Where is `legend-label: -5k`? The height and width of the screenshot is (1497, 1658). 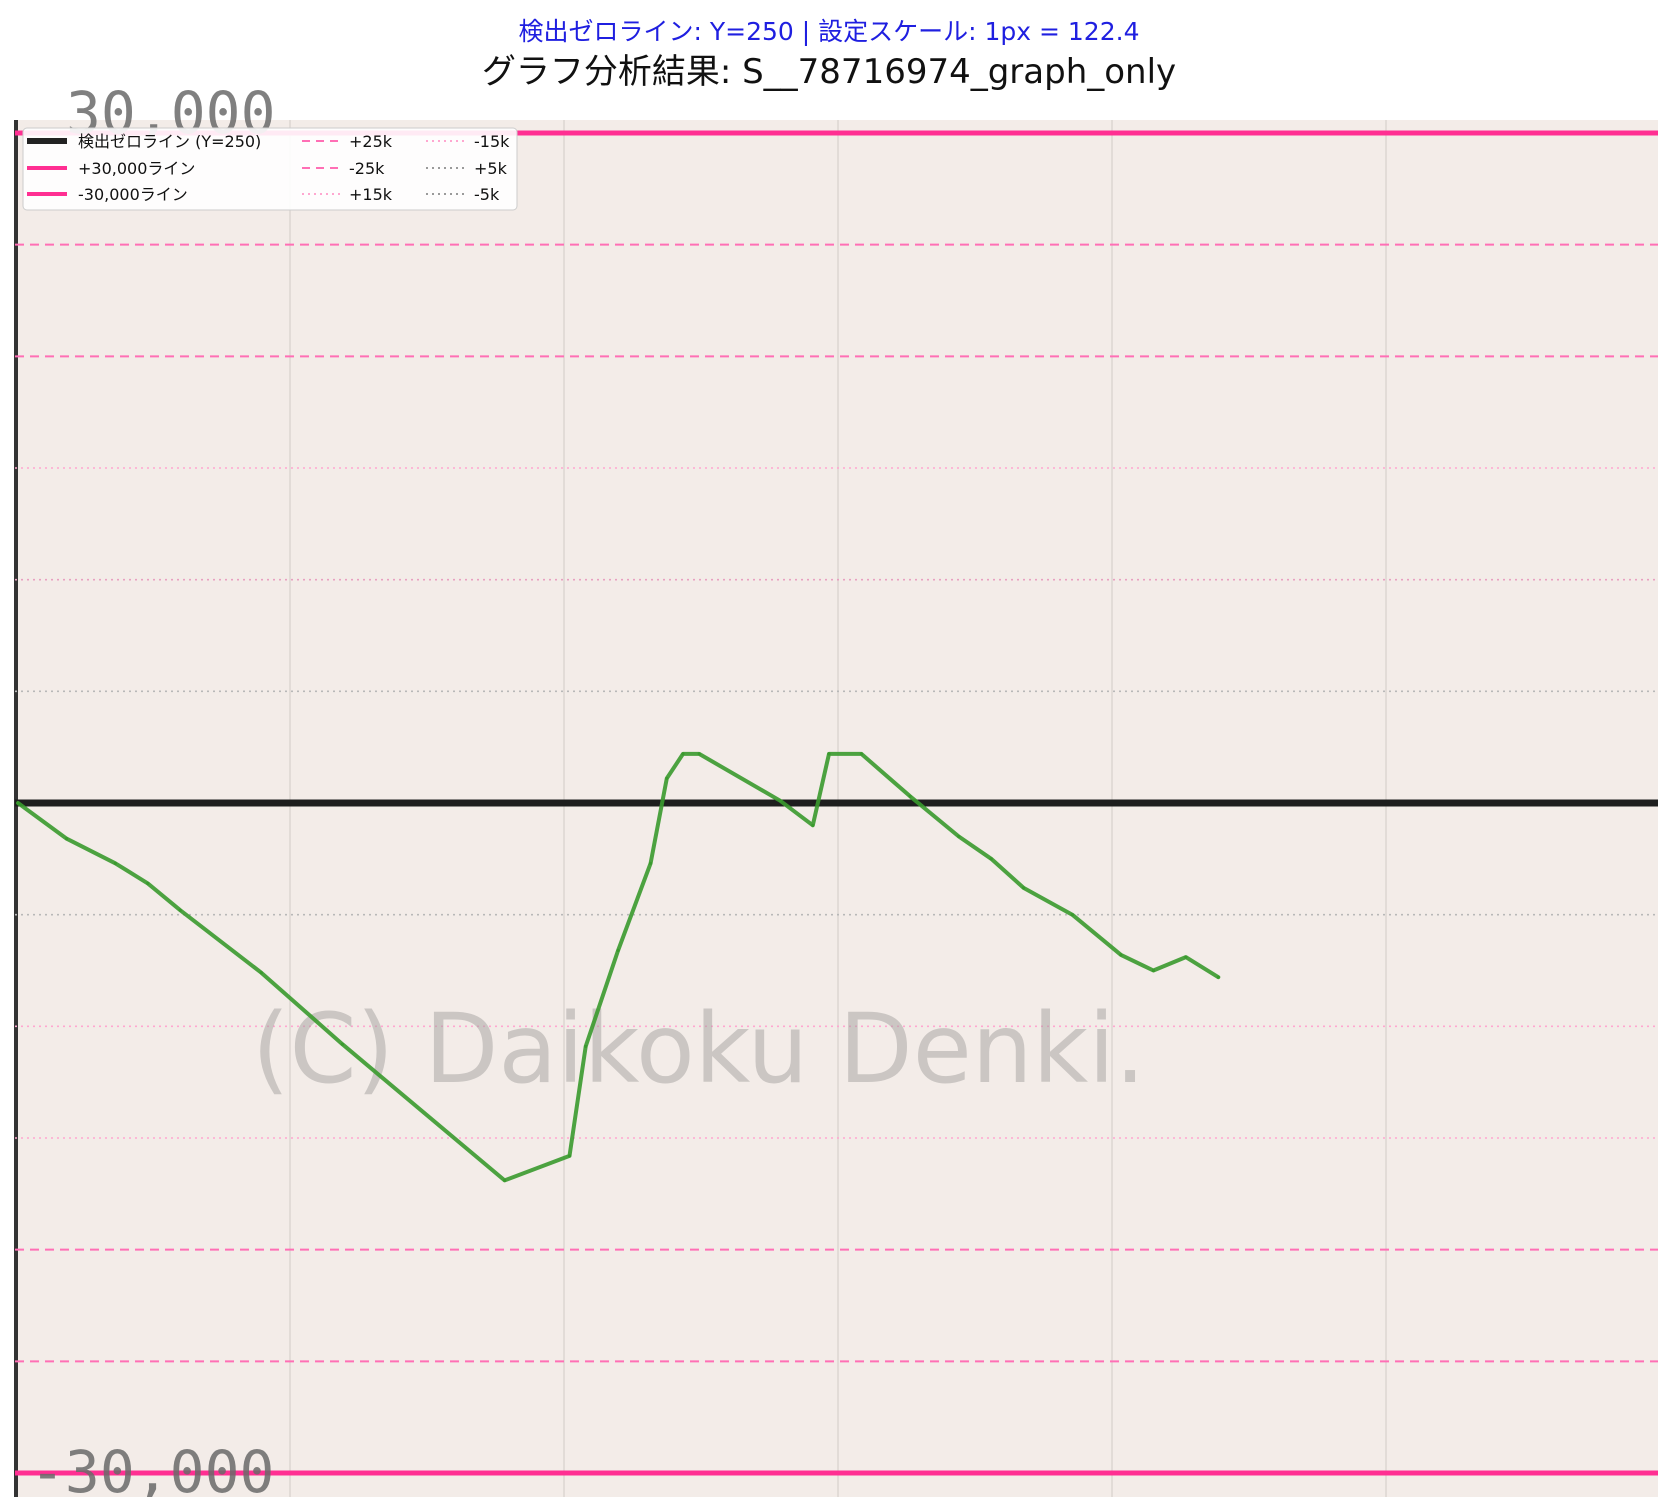
legend-label: -5k is located at coordinates (487, 194).